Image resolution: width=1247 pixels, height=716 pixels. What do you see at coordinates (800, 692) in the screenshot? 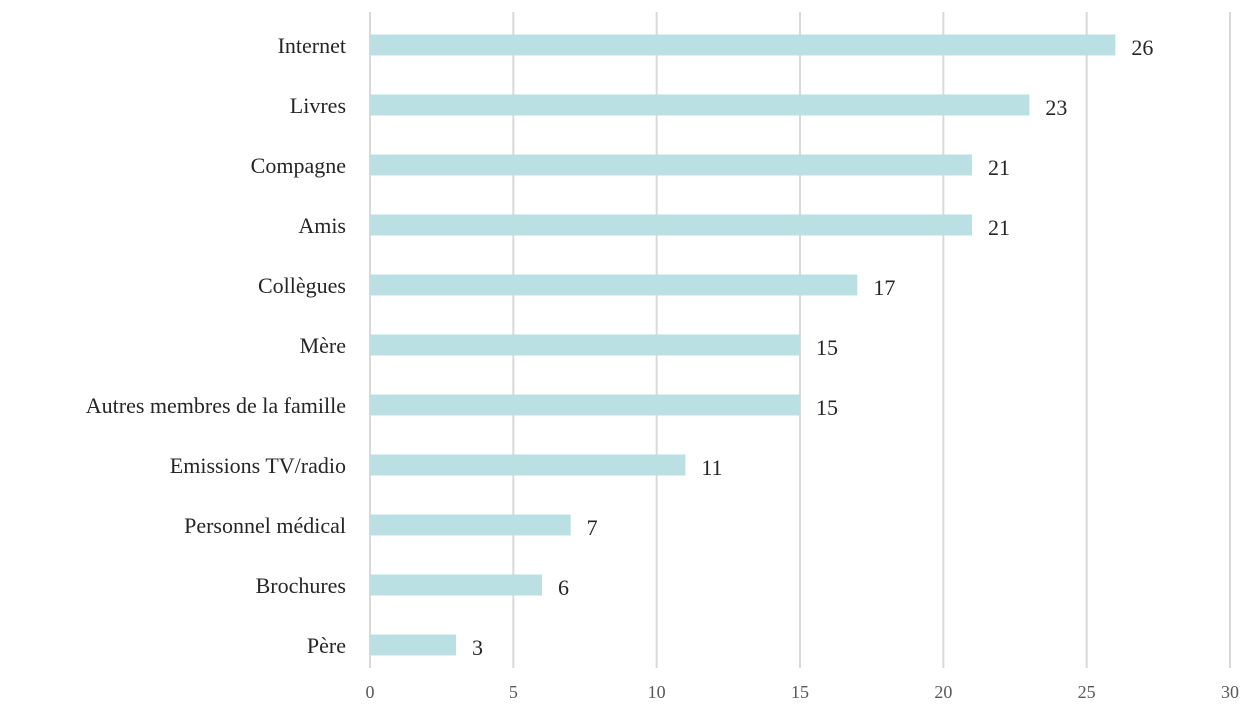
I see `x-tick-label: 15` at bounding box center [800, 692].